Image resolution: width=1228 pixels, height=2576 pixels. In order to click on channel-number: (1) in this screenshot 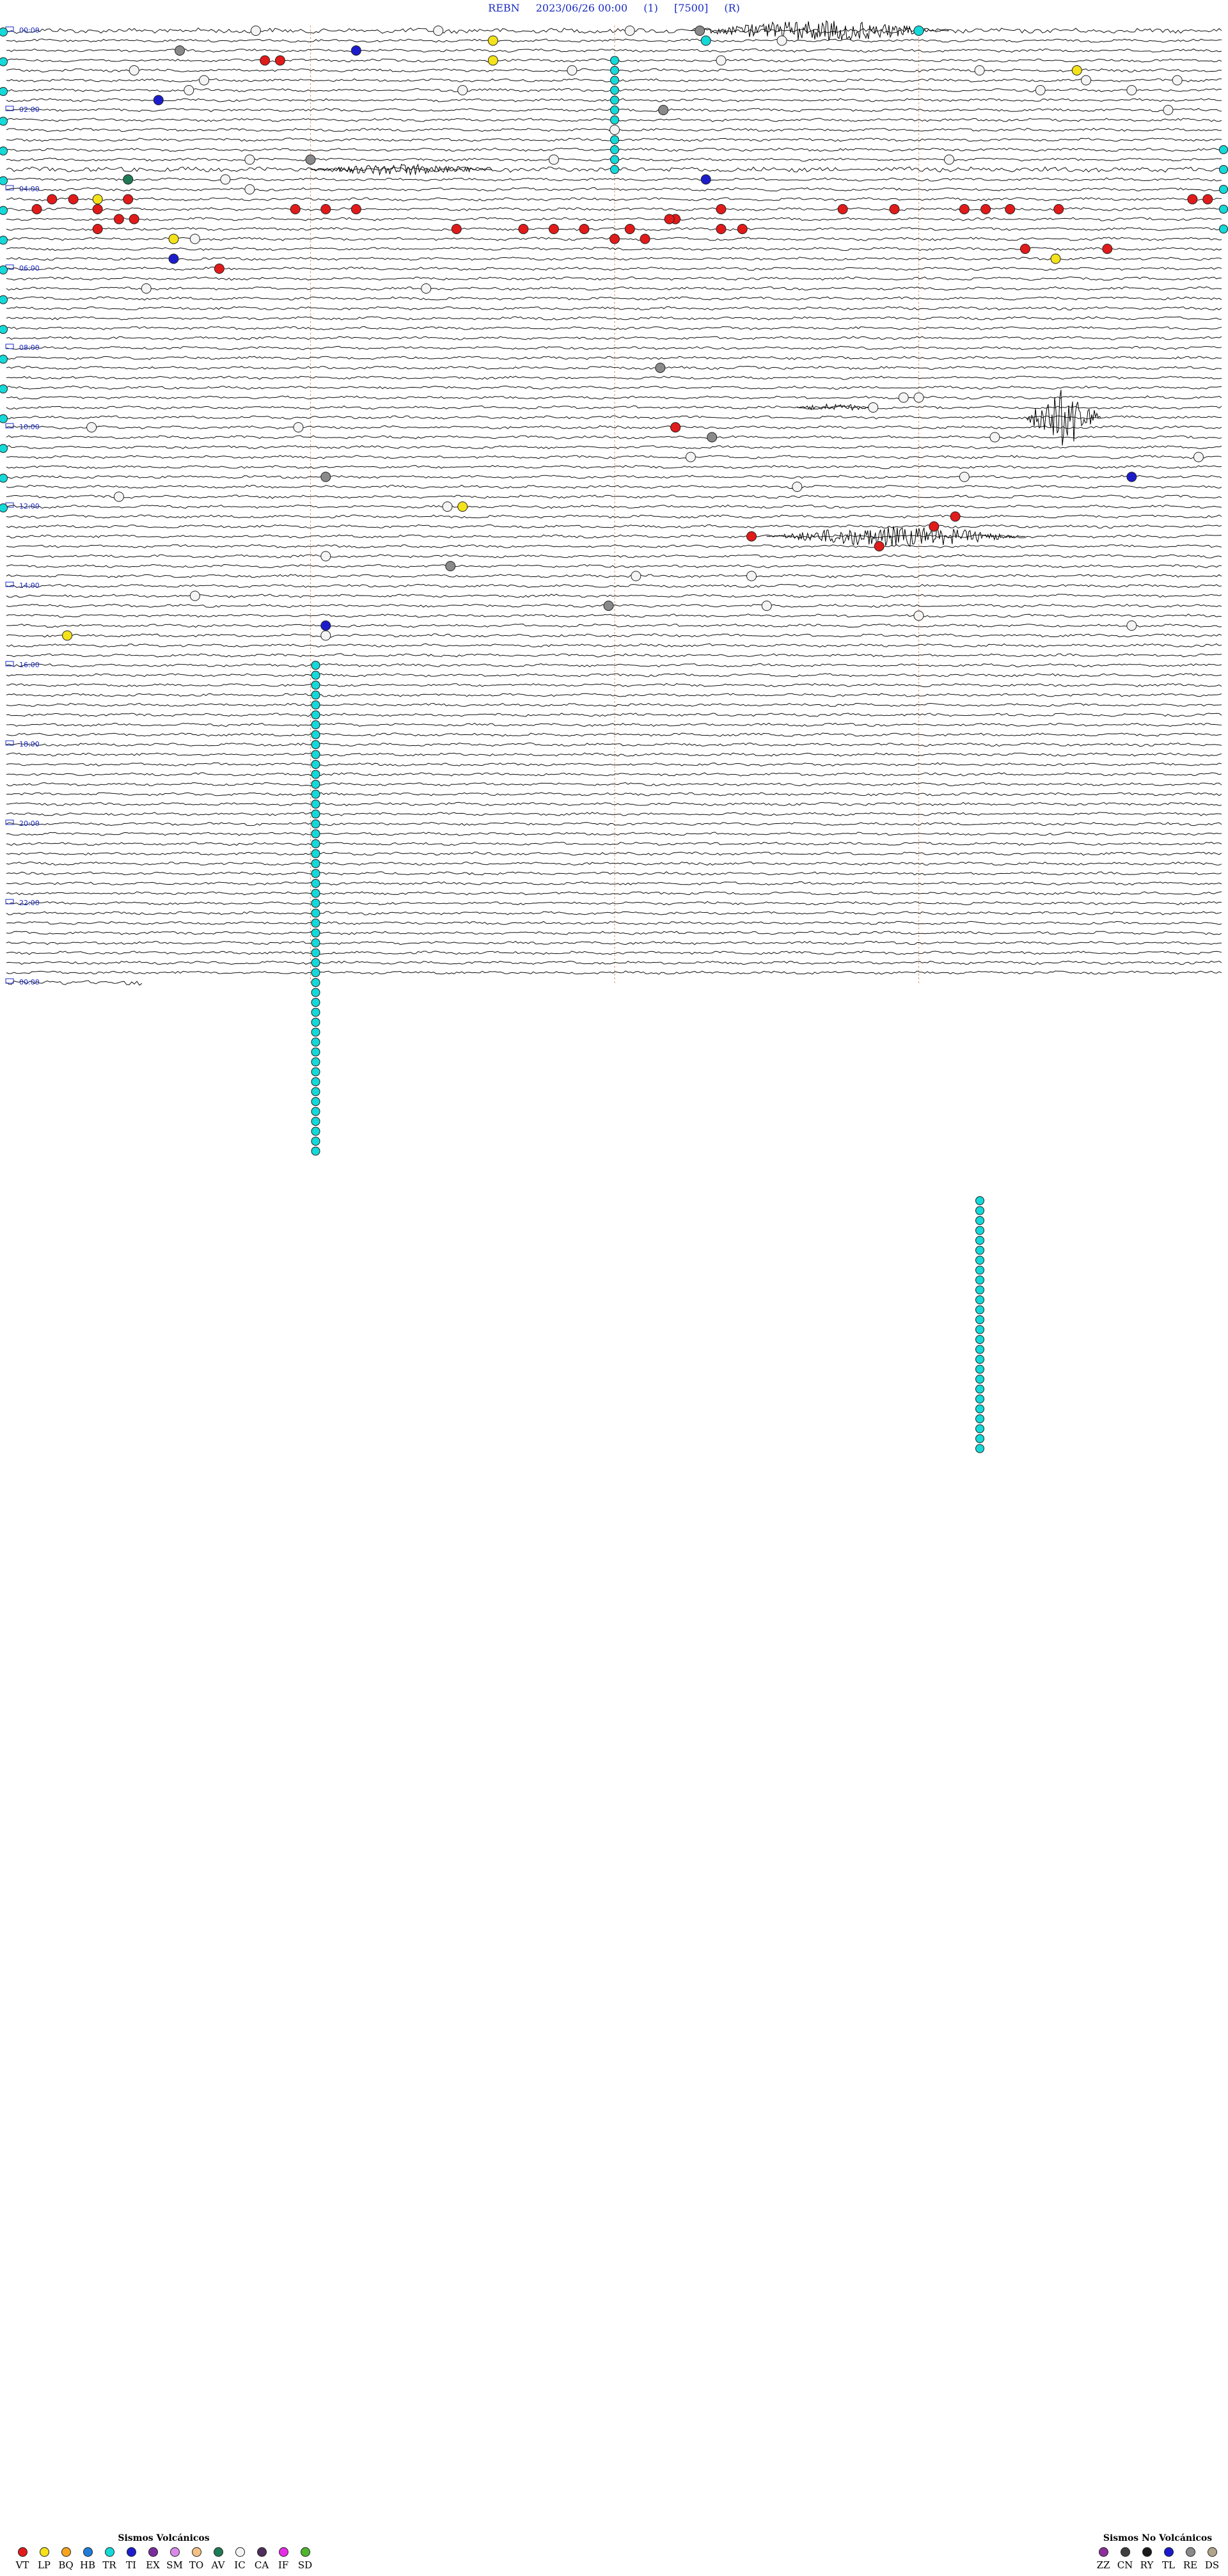, I will do `click(650, 8)`.